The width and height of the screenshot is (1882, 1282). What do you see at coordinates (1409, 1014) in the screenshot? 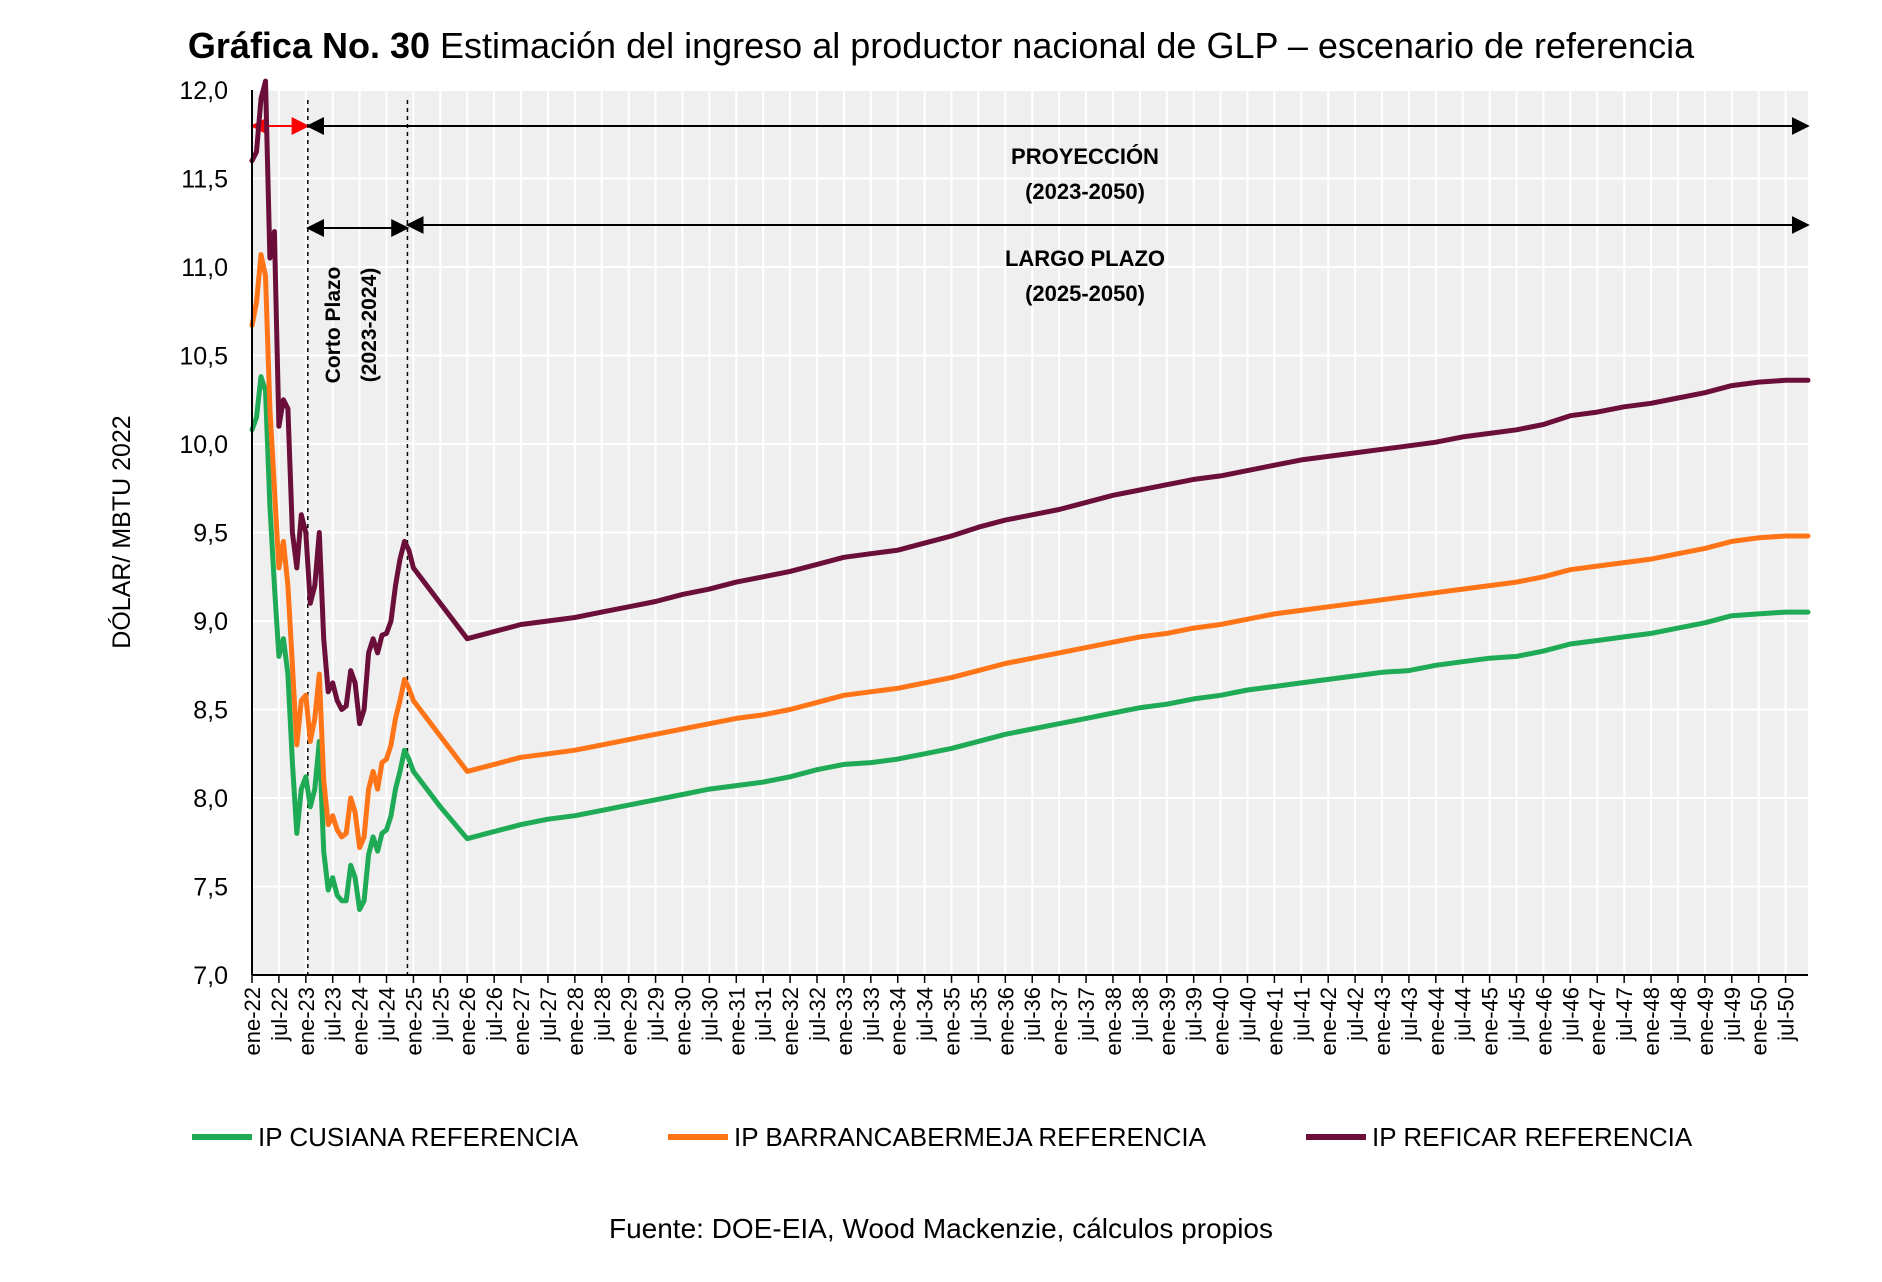
I see `x-tick-label: jul-43` at bounding box center [1409, 1014].